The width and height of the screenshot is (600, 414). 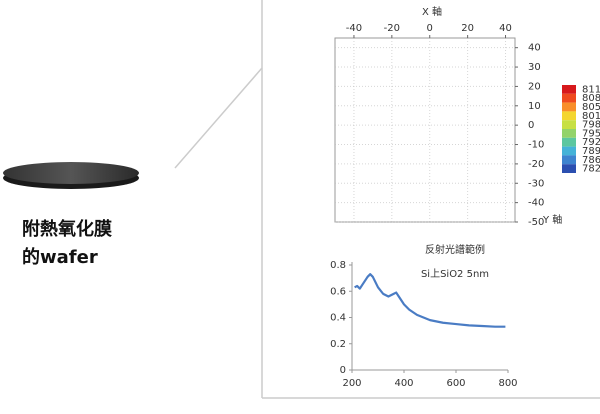 I want to click on x-tick-label: 0, so click(x=430, y=28).